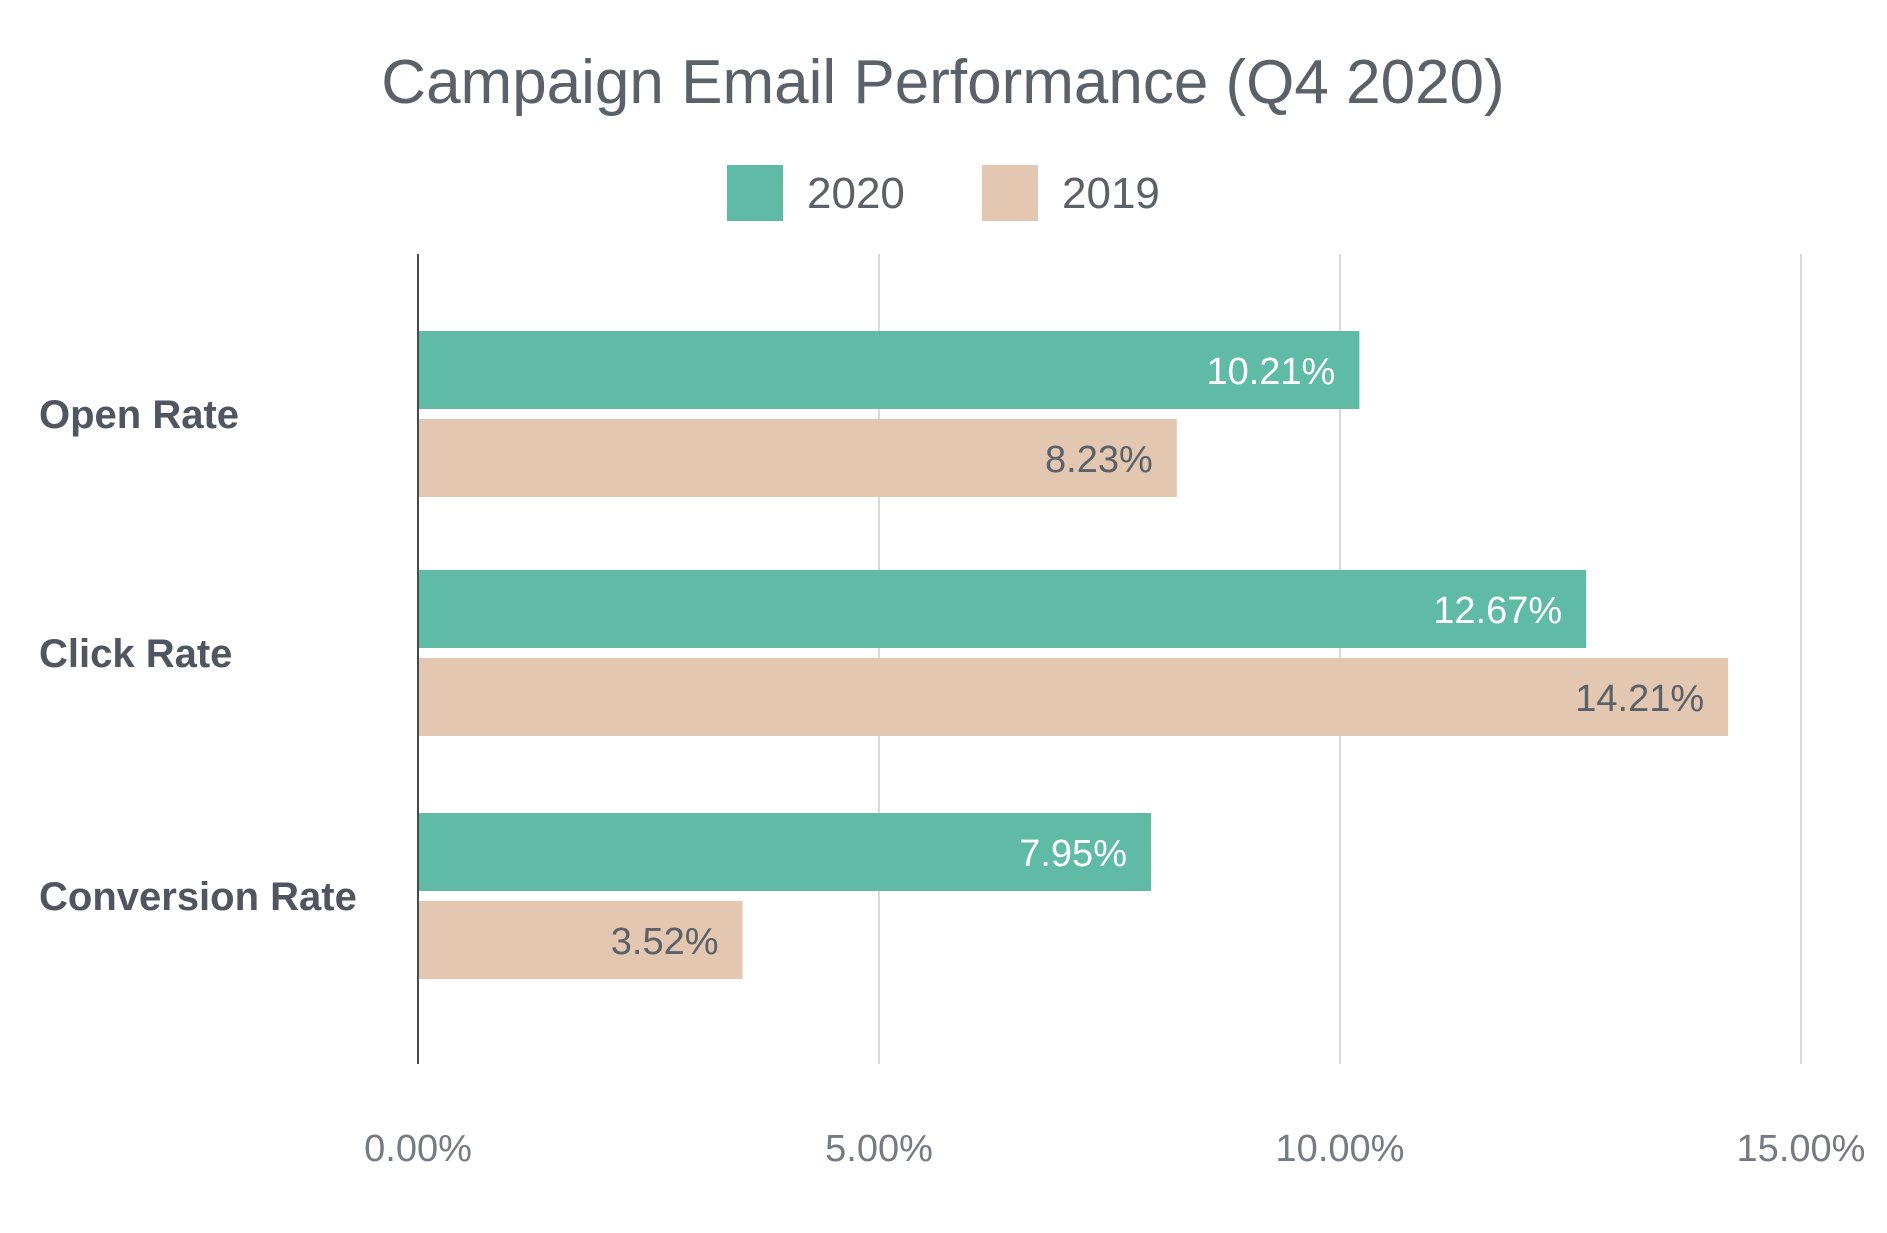 This screenshot has width=1887, height=1233. What do you see at coordinates (135, 654) in the screenshot?
I see `category-label: Click Rate` at bounding box center [135, 654].